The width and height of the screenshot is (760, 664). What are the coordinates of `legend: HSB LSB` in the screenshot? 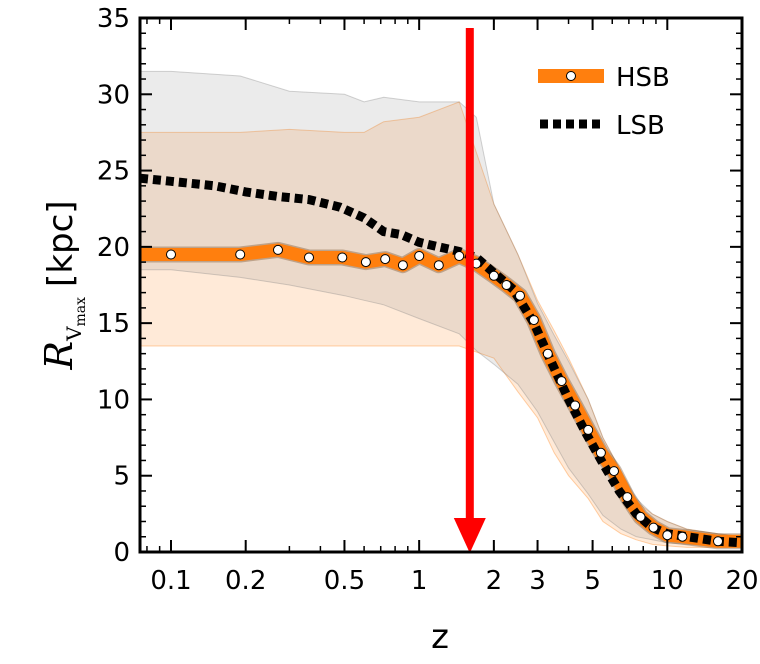 It's located at (604, 102).